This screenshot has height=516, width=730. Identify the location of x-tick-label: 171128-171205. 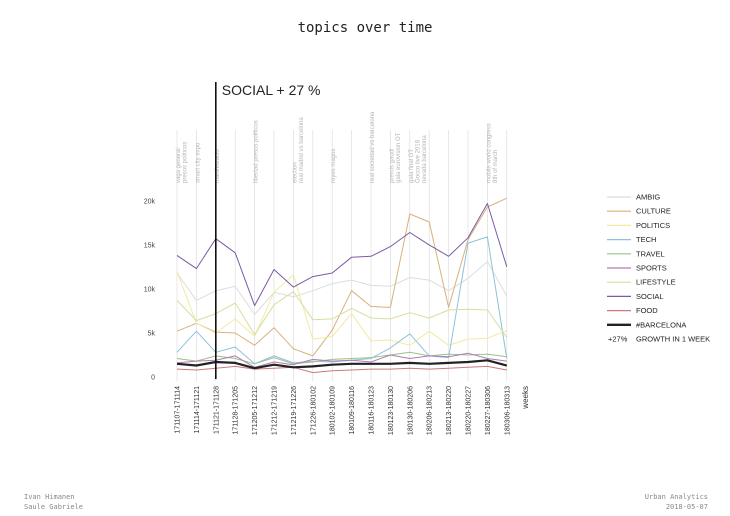
(236, 410).